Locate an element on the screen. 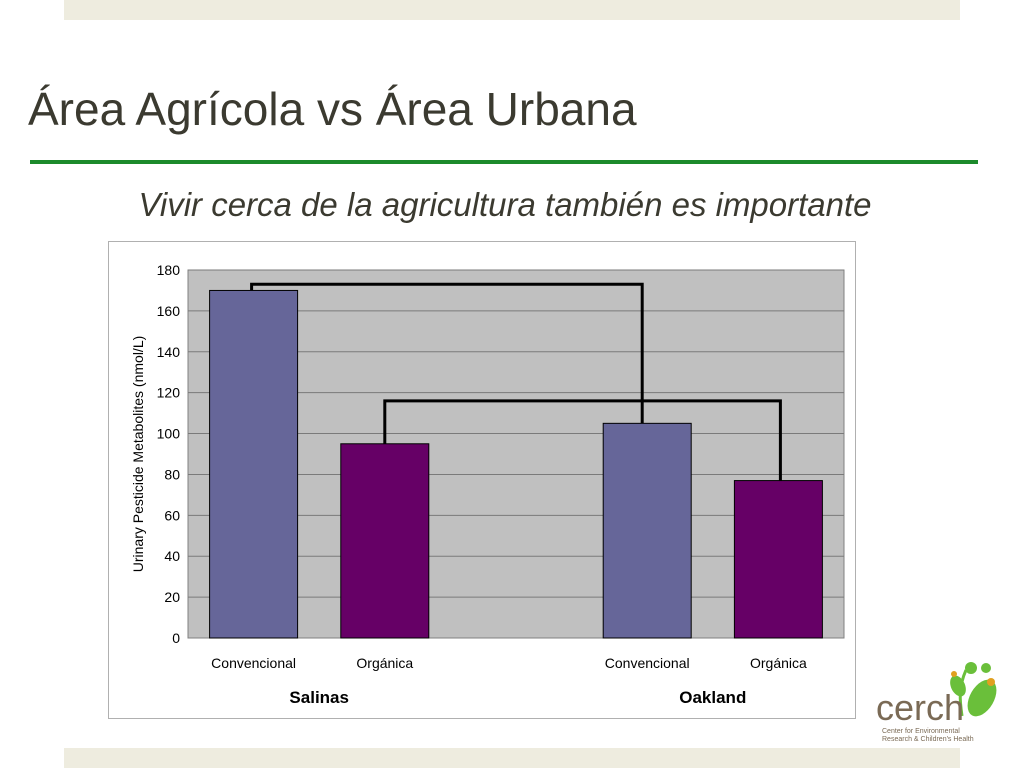 Image resolution: width=1024 pixels, height=768 pixels. top-accent-band is located at coordinates (512, 10).